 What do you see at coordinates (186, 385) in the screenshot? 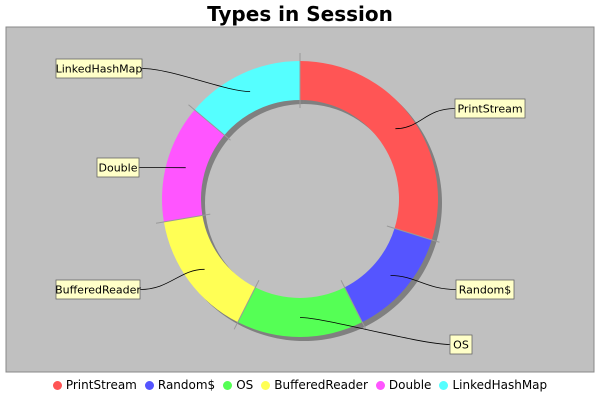
I see `legend-label: Random$` at bounding box center [186, 385].